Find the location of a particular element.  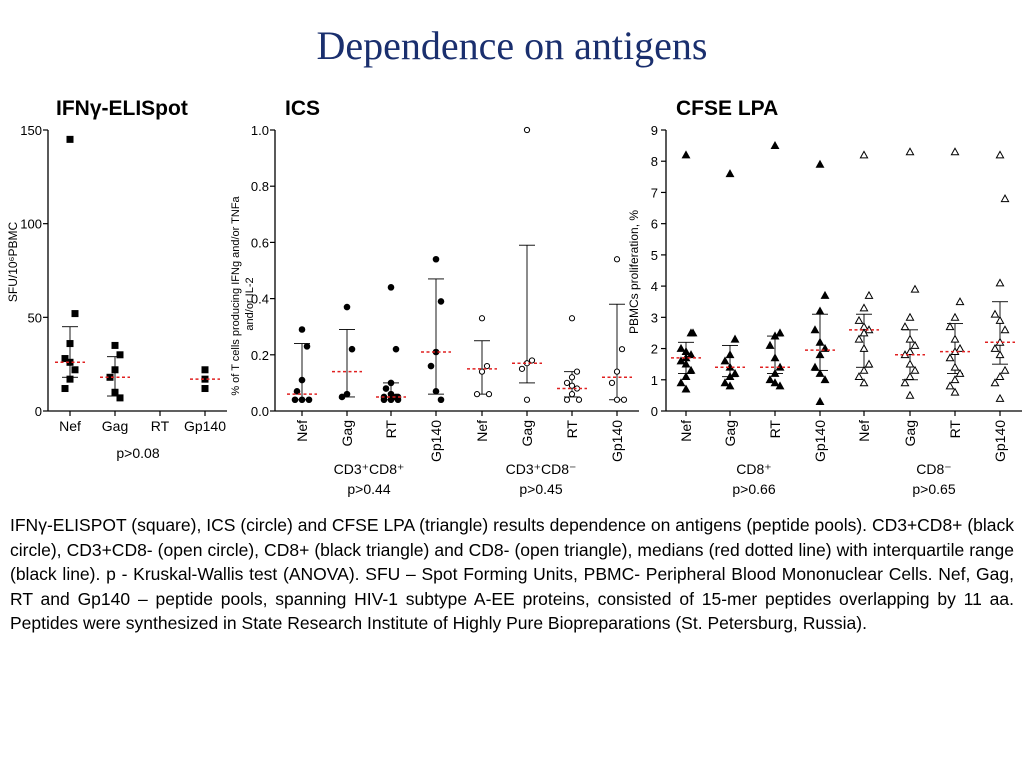

y-tick-label: 7 is located at coordinates (654, 192).